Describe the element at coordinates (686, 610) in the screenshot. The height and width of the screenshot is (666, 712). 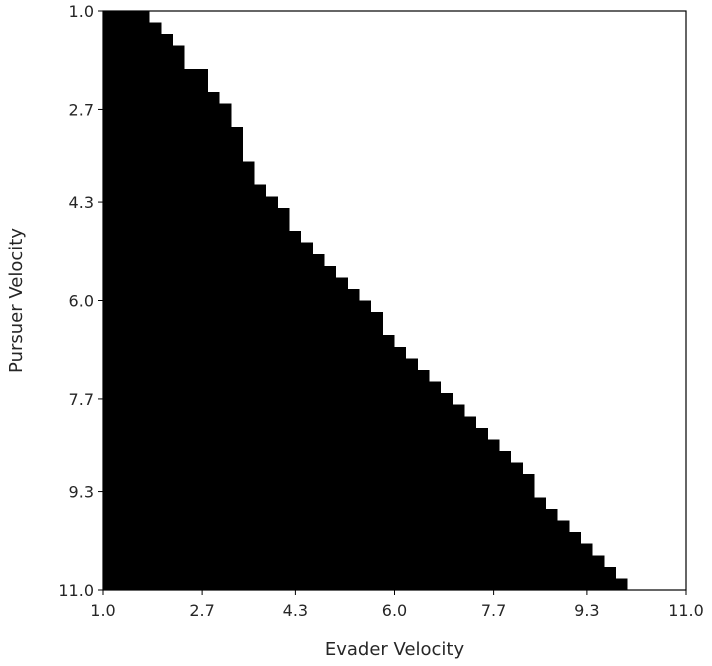
I see `x-tick-label-6: 11.0` at that location.